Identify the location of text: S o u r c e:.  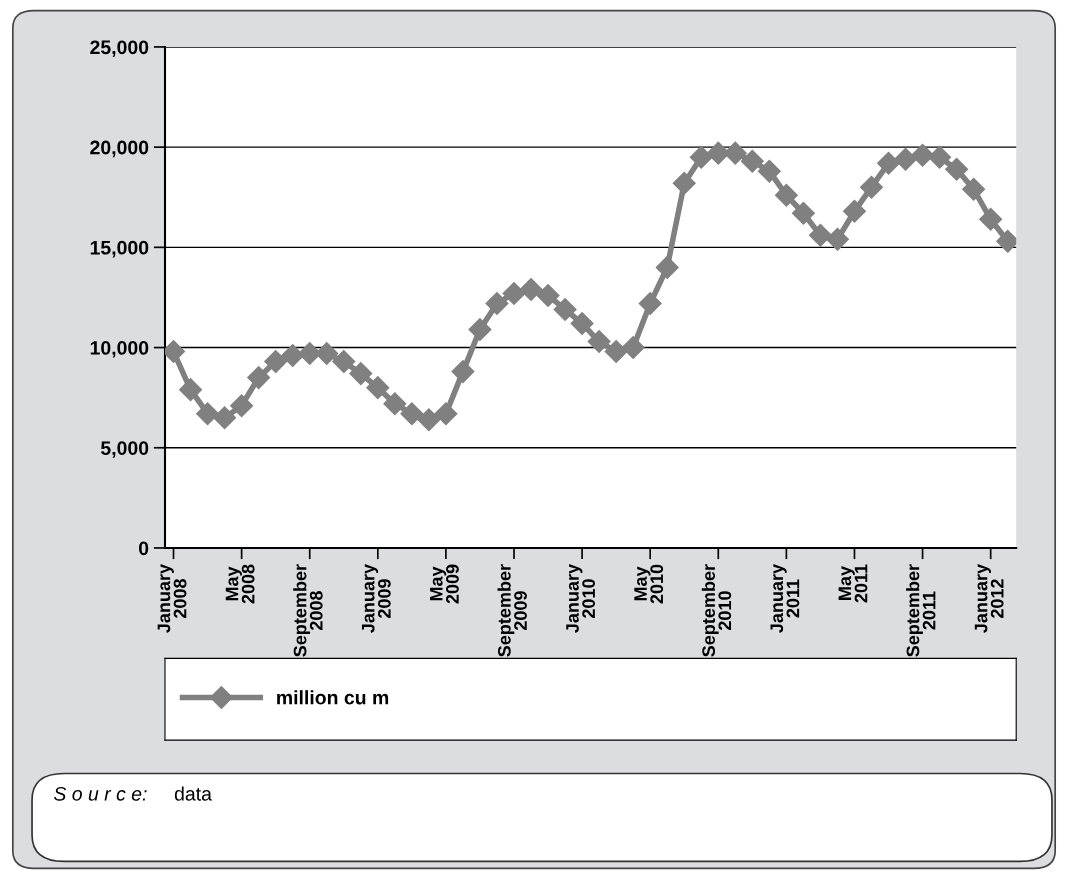
(100, 793).